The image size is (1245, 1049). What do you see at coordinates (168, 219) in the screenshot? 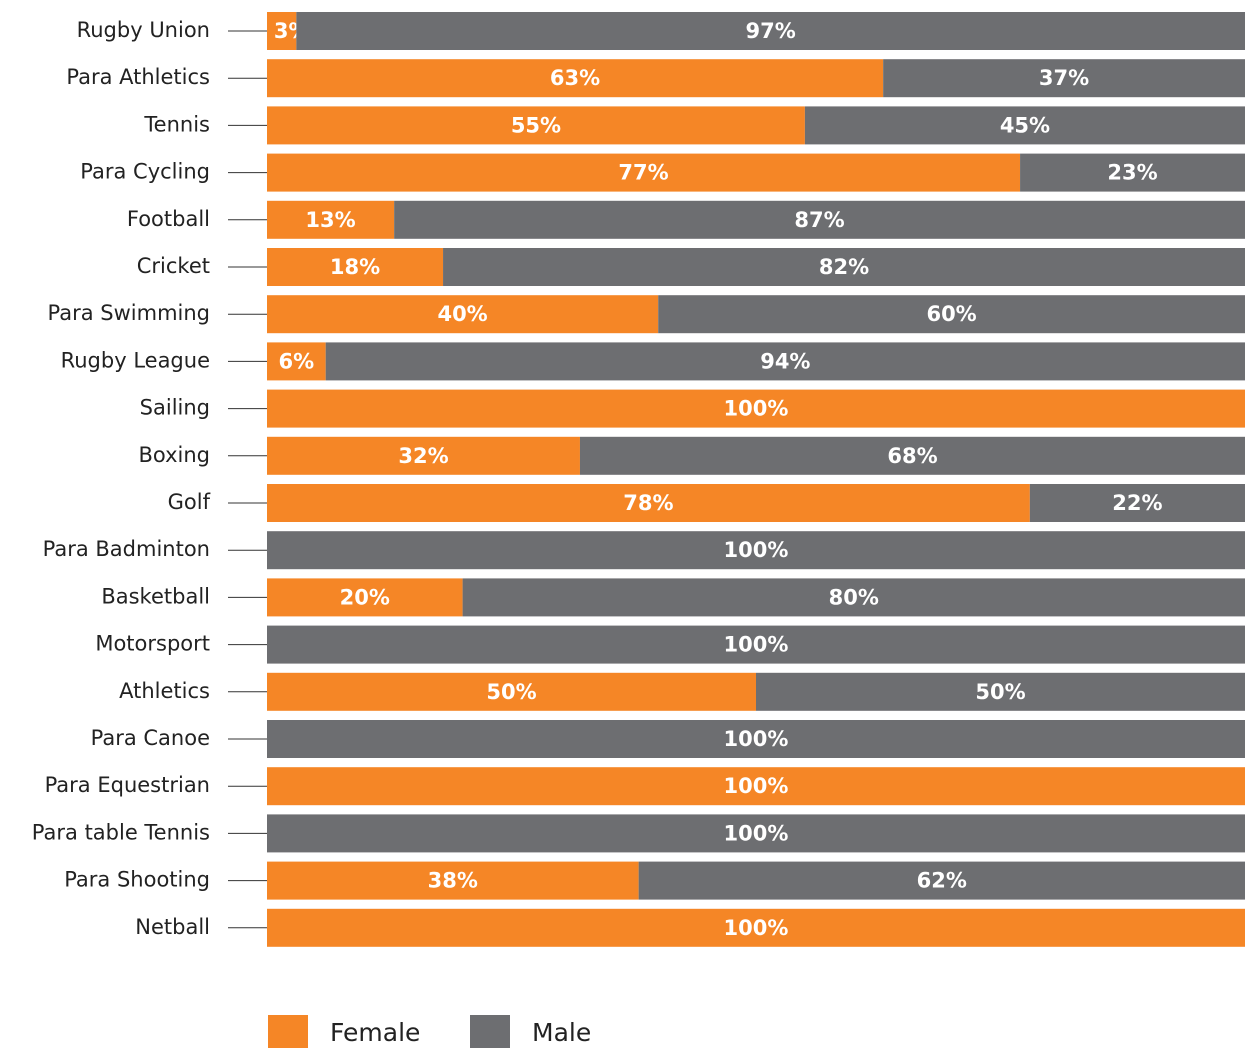
I see `category-label: Football` at bounding box center [168, 219].